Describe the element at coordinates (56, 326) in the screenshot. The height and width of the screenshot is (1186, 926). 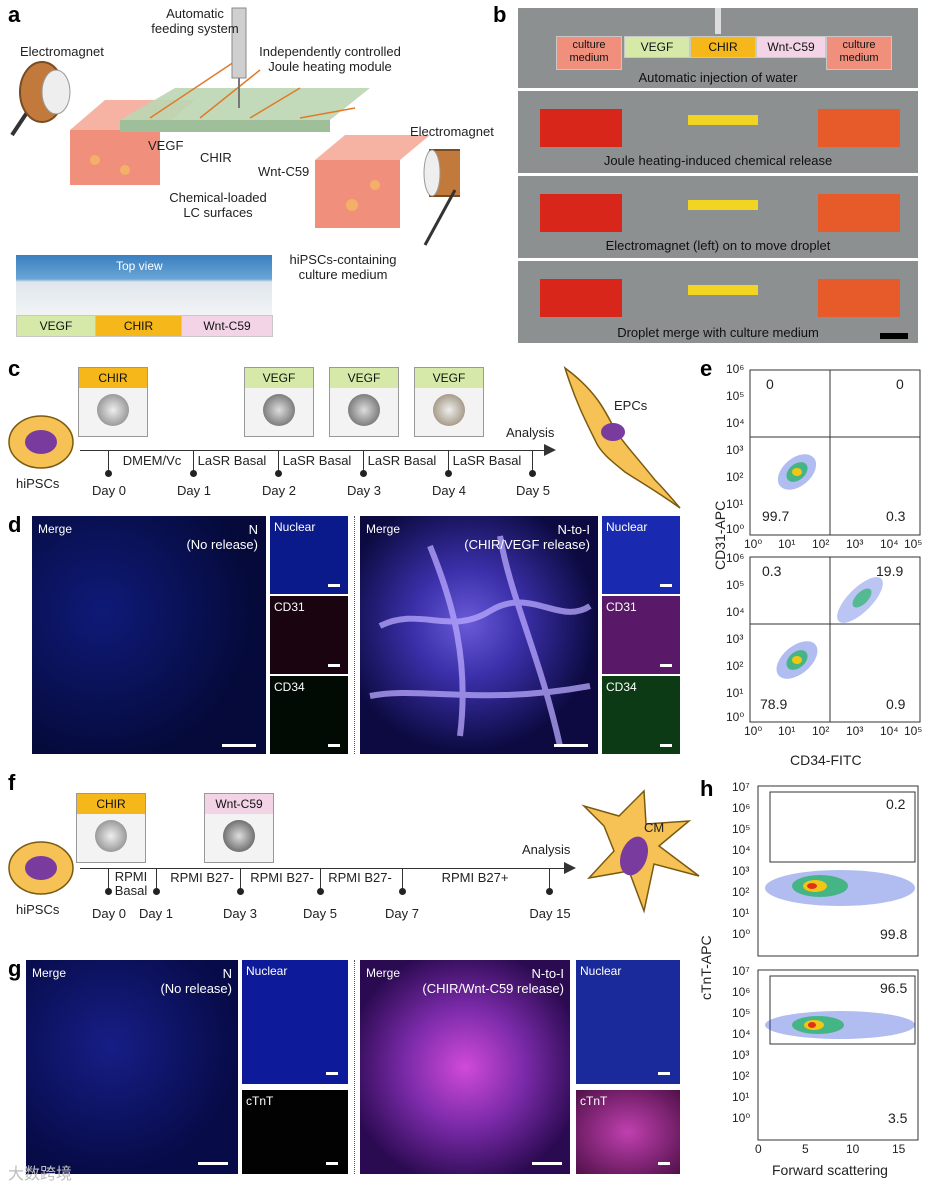
I see `strip-vegf: VEGF` at that location.